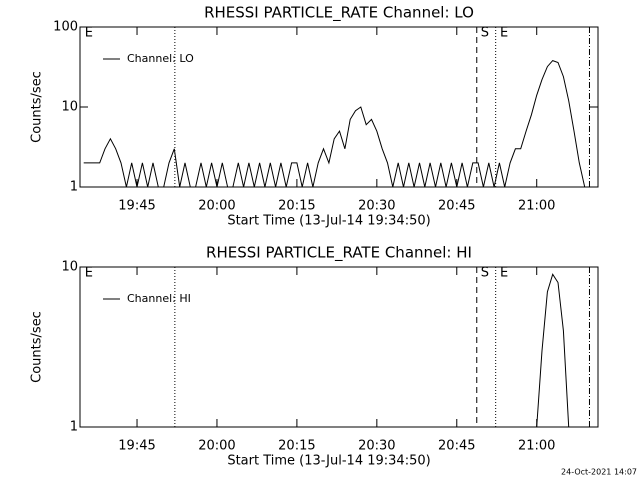  Describe the element at coordinates (159, 298) in the screenshot. I see `legend-label: Channel: HI` at that location.